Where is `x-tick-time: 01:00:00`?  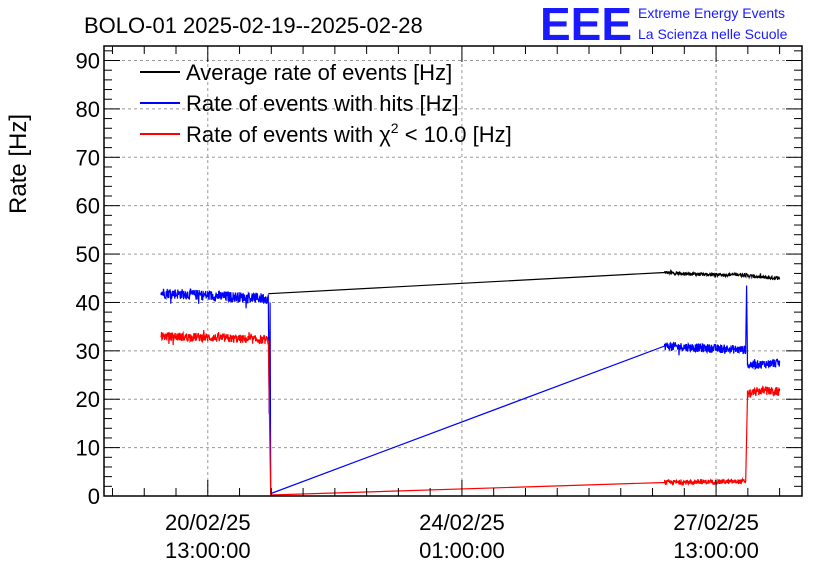
x-tick-time: 01:00:00 is located at coordinates (462, 550).